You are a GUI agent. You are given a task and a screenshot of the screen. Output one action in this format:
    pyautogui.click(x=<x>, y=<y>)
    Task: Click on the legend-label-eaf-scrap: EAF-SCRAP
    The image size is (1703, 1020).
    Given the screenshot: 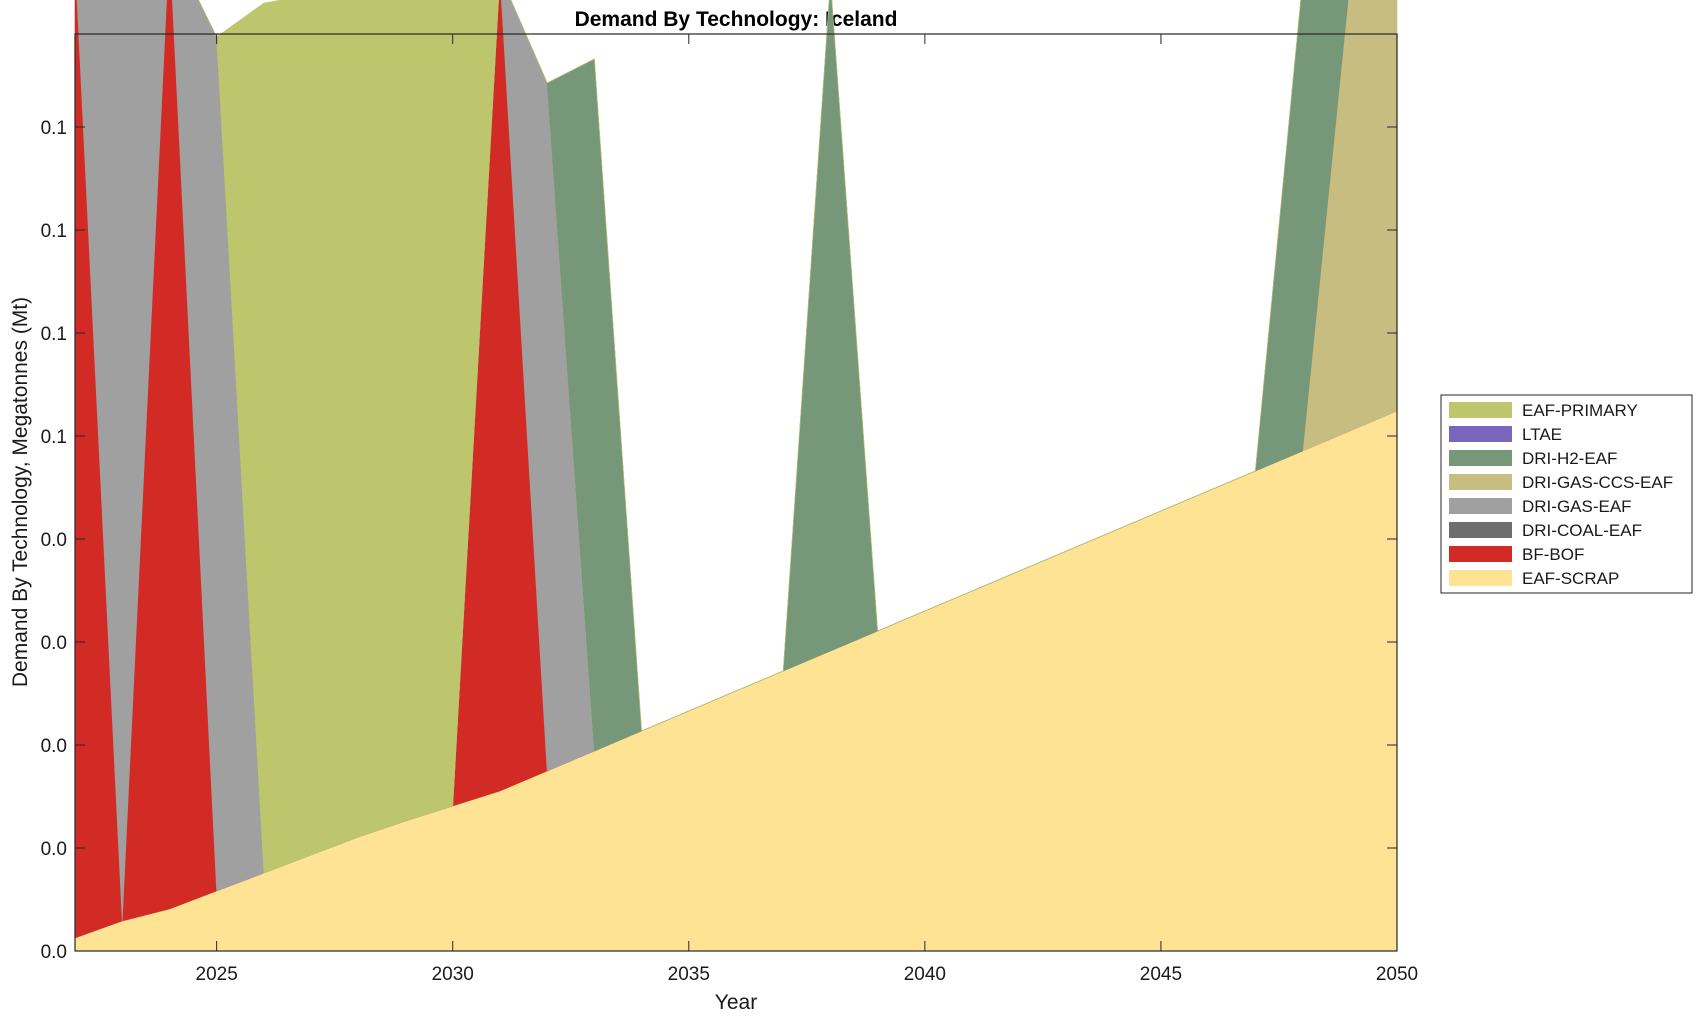 What is the action you would take?
    pyautogui.click(x=1570, y=578)
    